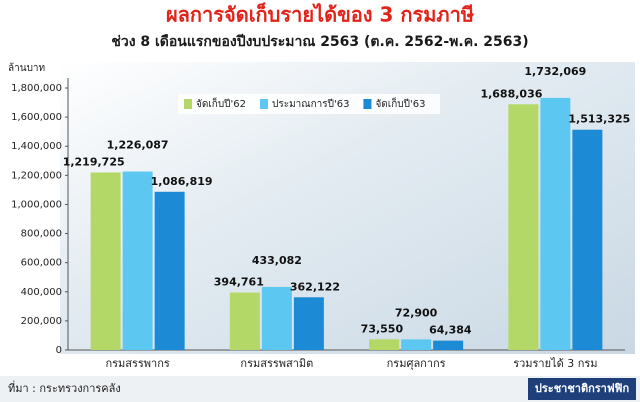  I want to click on x-tick-label: กรมศุลกากร, so click(416, 363).